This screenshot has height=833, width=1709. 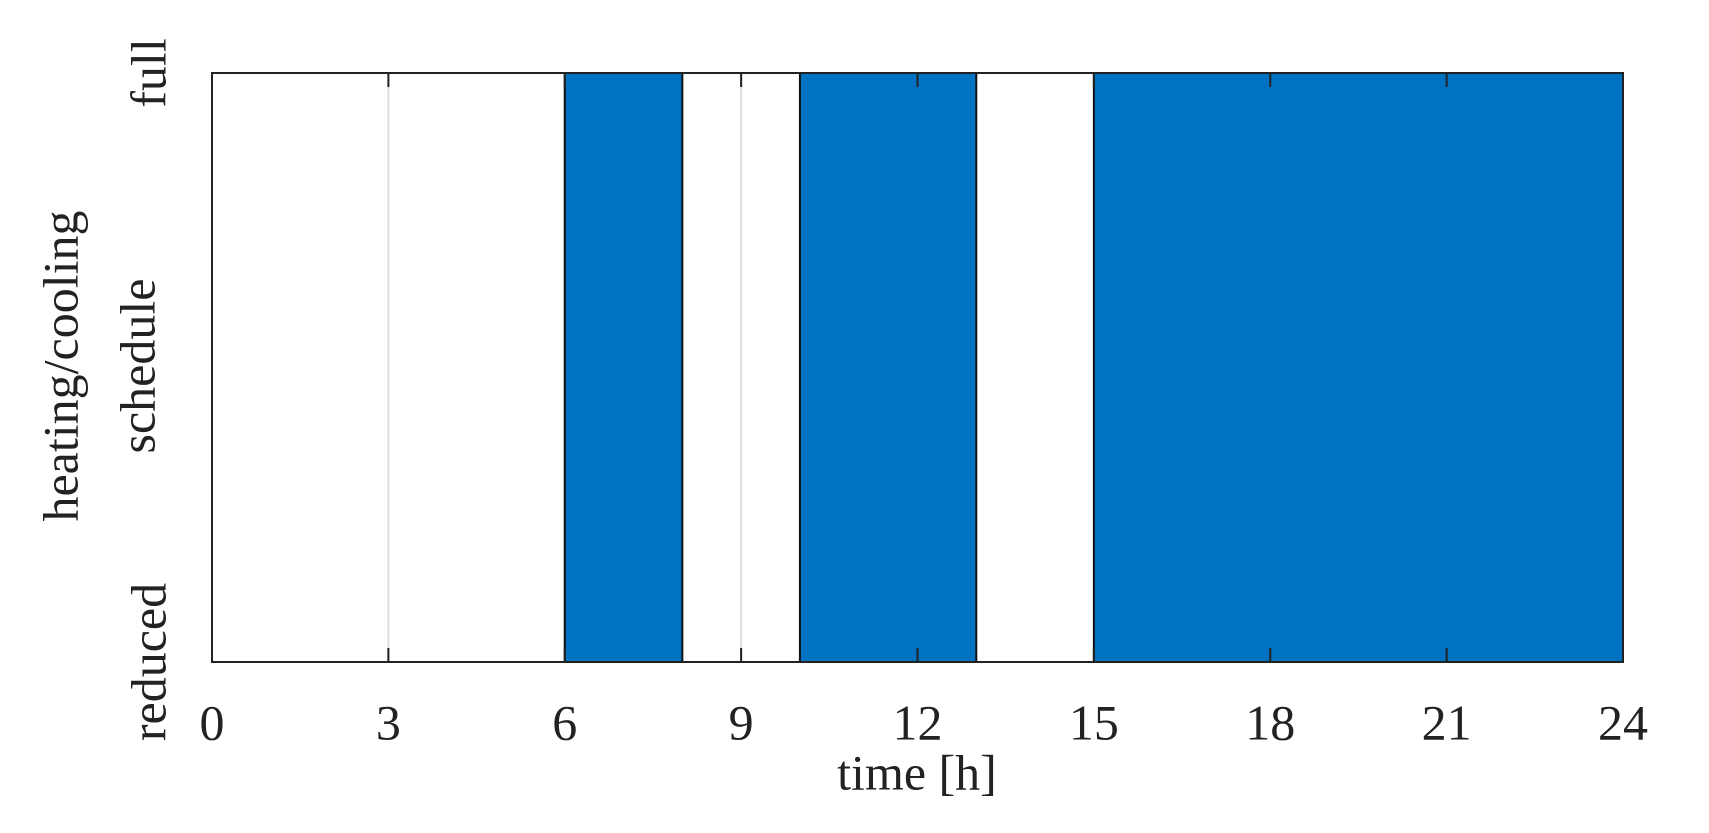 I want to click on y-tick-label: full, so click(x=148, y=72).